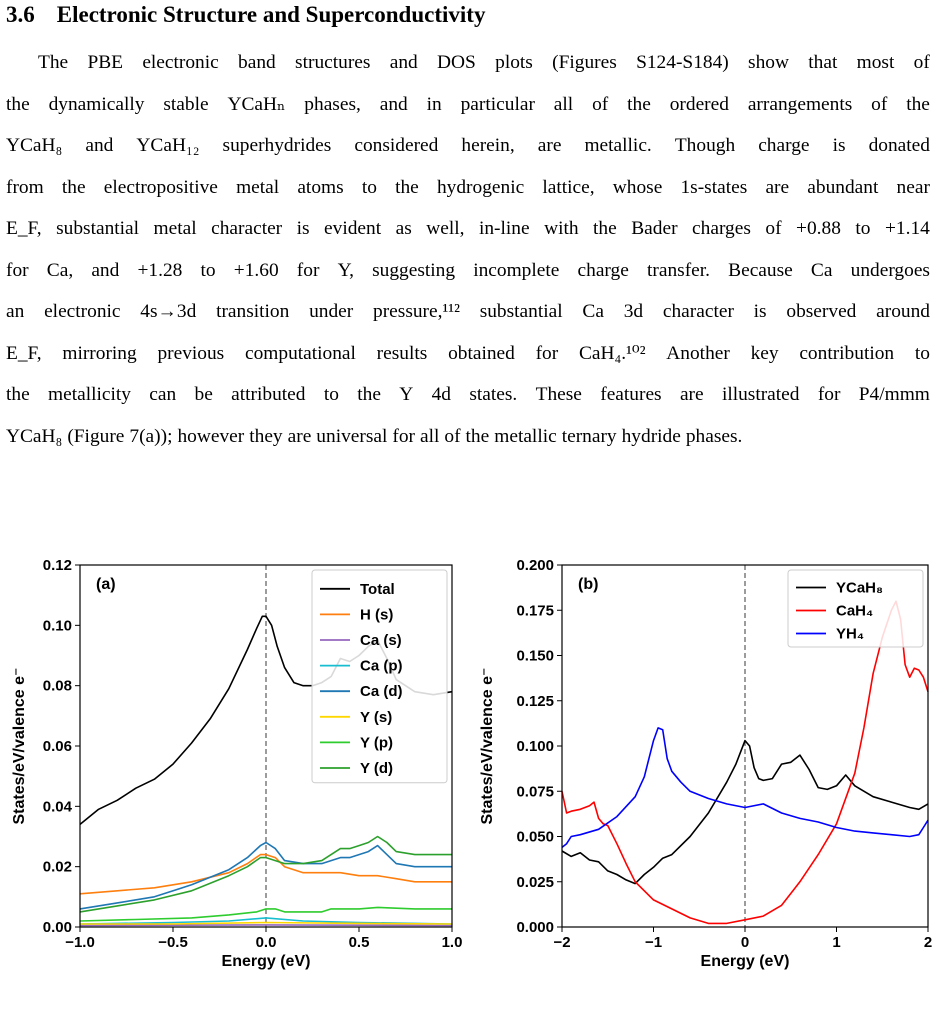 This screenshot has width=950, height=1014. I want to click on x-tick-label: 0.0, so click(266, 942).